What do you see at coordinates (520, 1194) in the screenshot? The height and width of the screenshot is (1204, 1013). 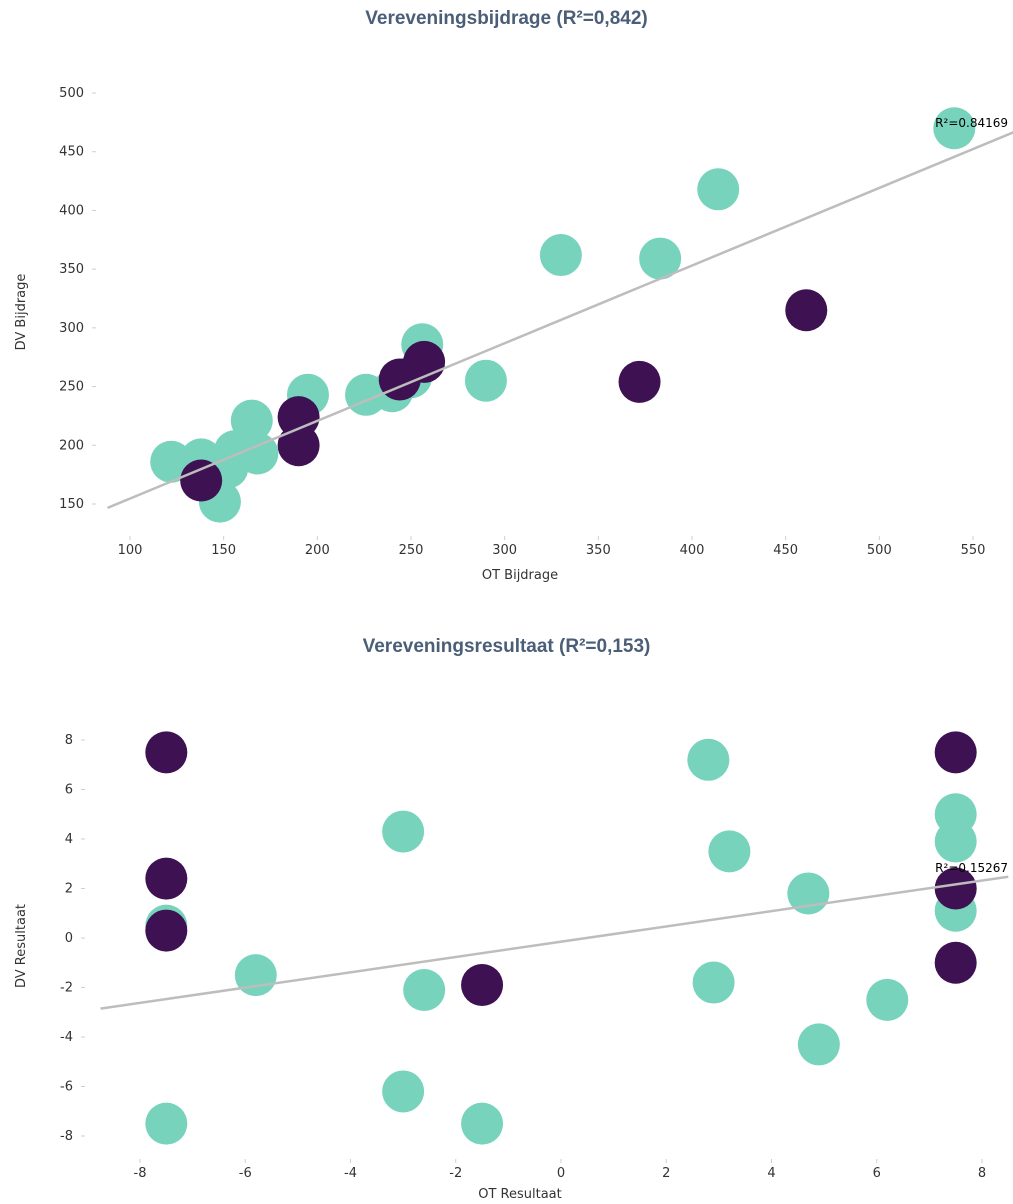 I see `x-axis-label: OT Resultaat` at bounding box center [520, 1194].